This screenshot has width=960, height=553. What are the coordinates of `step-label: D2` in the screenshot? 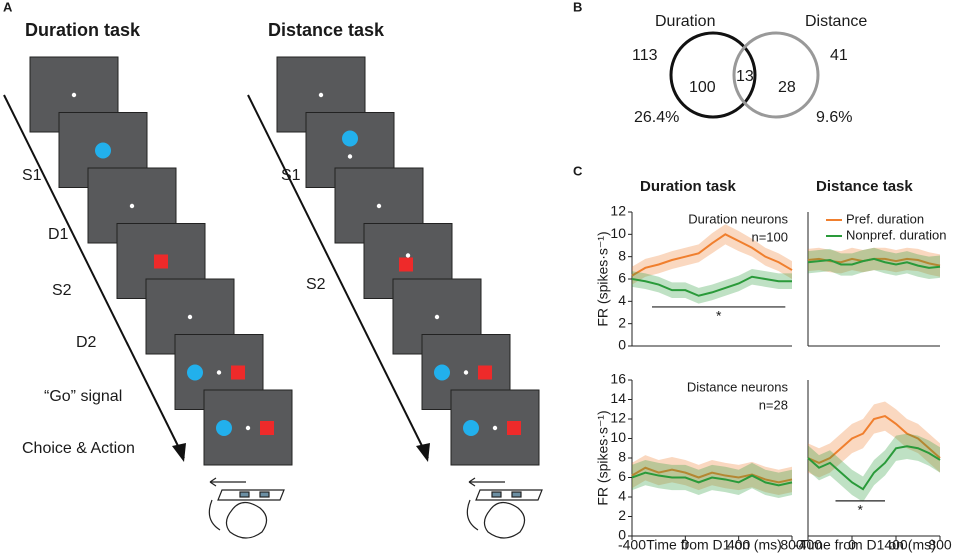 It's located at (86, 342).